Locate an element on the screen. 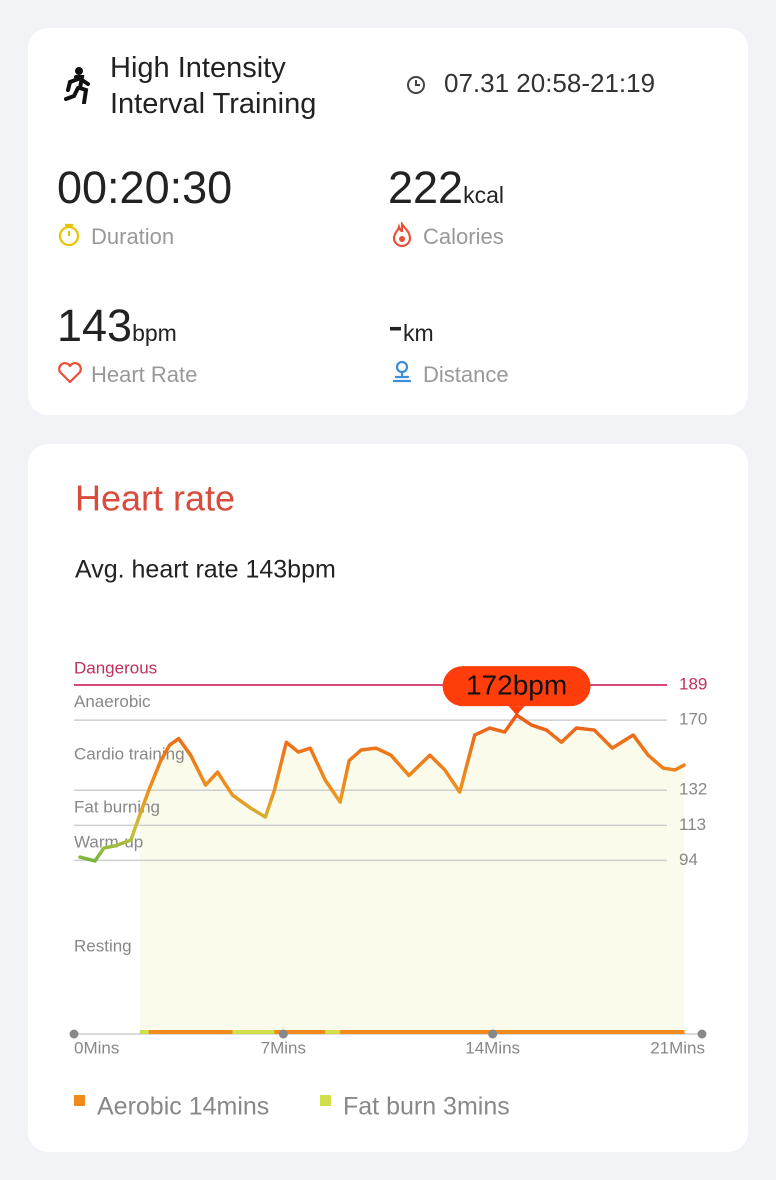  stat-unit: bpm is located at coordinates (154, 333).